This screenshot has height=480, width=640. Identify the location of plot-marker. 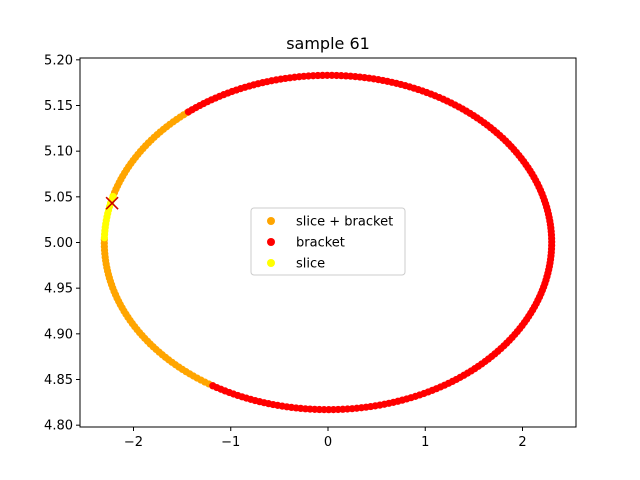
(112, 203).